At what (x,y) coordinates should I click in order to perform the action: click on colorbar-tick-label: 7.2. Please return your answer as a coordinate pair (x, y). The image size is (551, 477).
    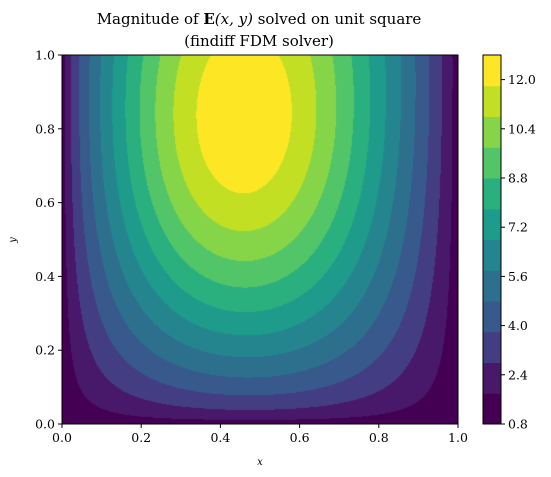
    Looking at the image, I should click on (518, 227).